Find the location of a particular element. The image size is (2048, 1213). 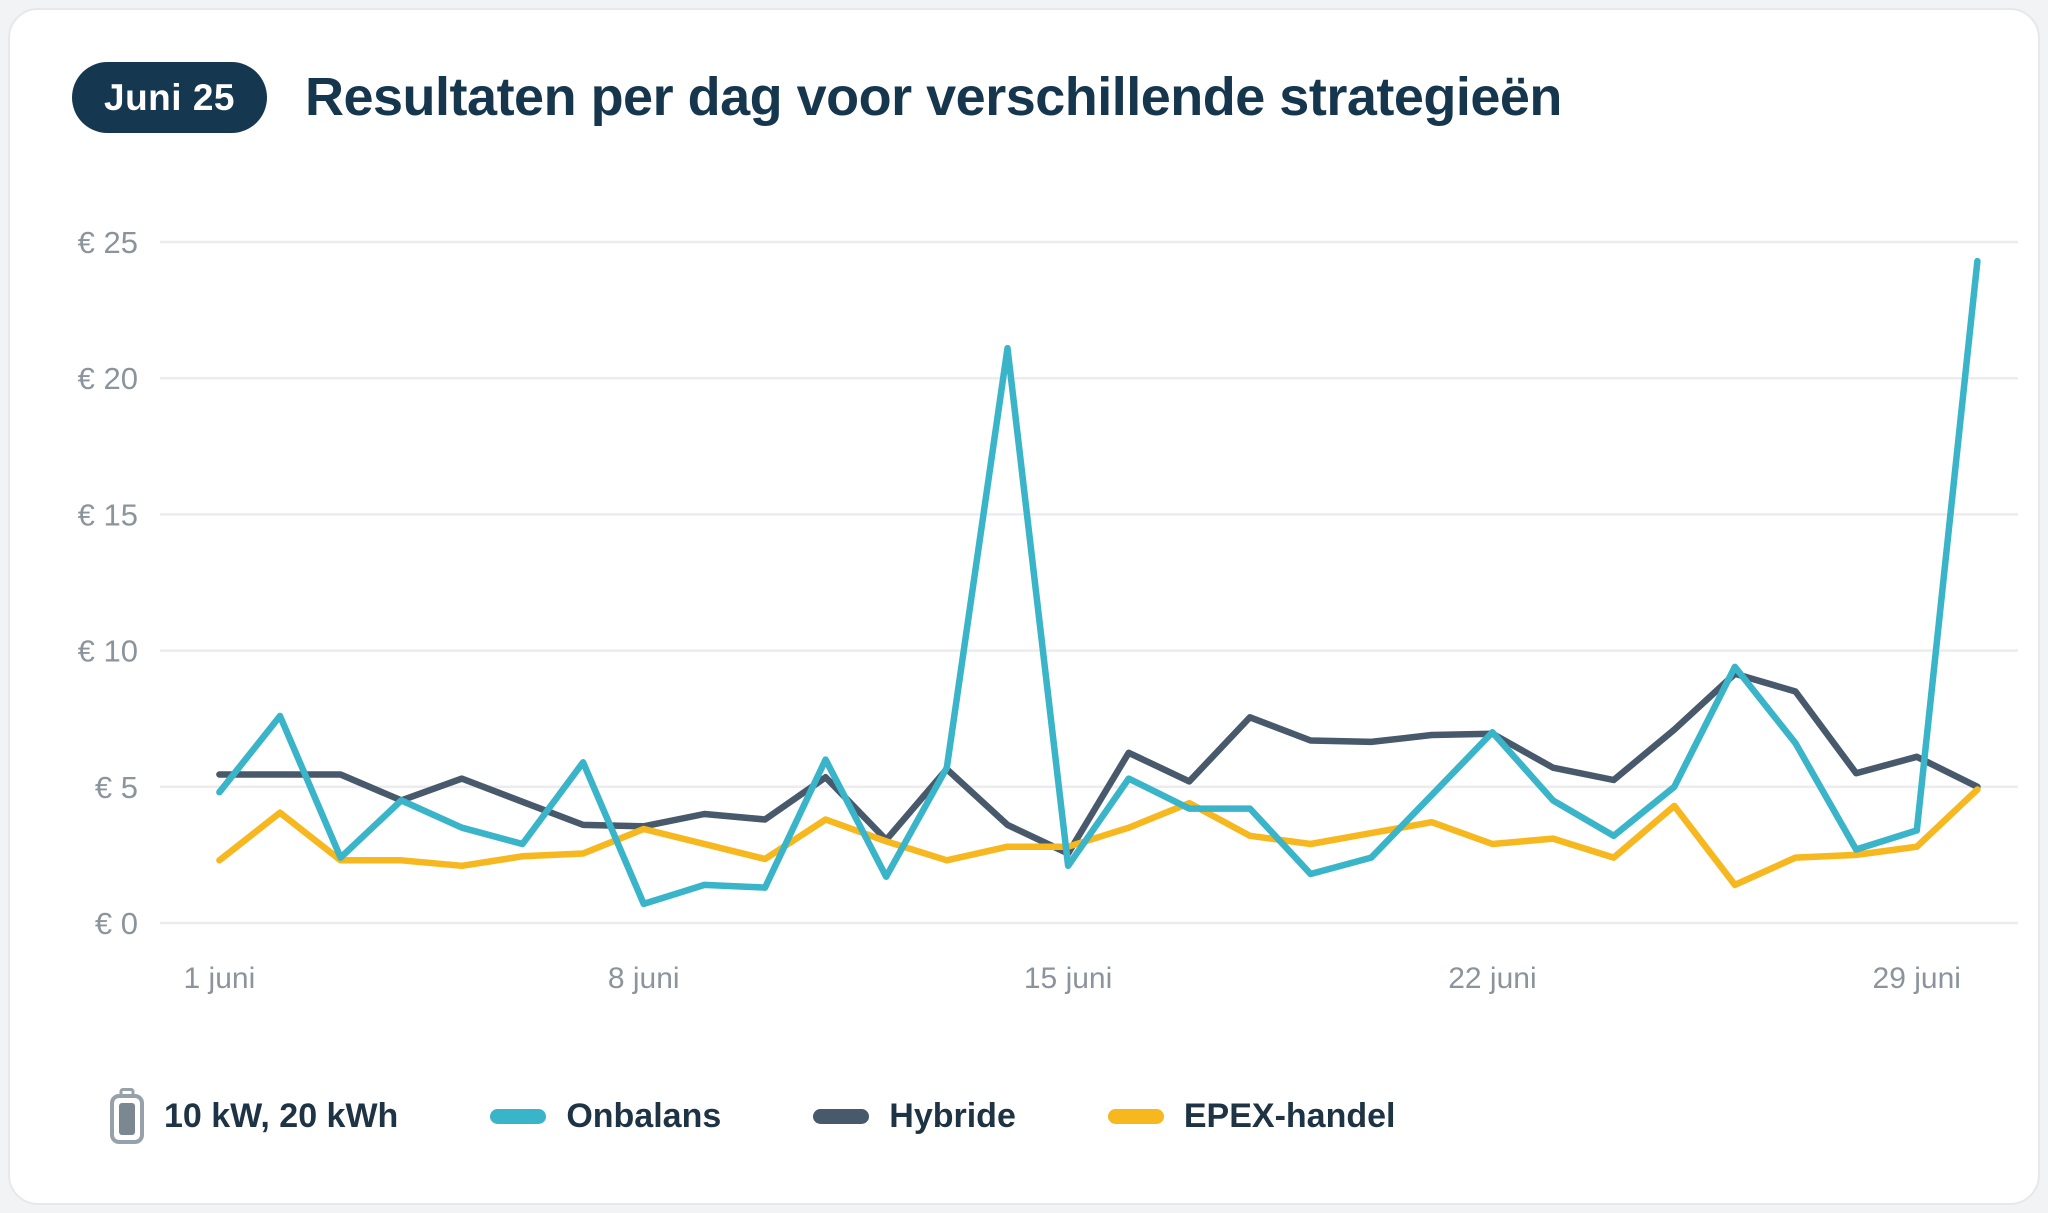

y-tick-label-25: € 25 is located at coordinates (108, 242).